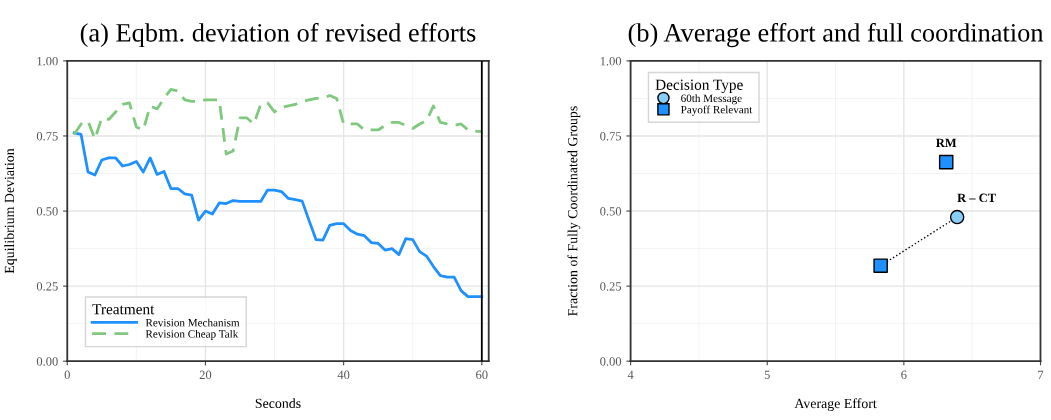 The height and width of the screenshot is (420, 1051). What do you see at coordinates (946, 142) in the screenshot?
I see `annotation: RM` at bounding box center [946, 142].